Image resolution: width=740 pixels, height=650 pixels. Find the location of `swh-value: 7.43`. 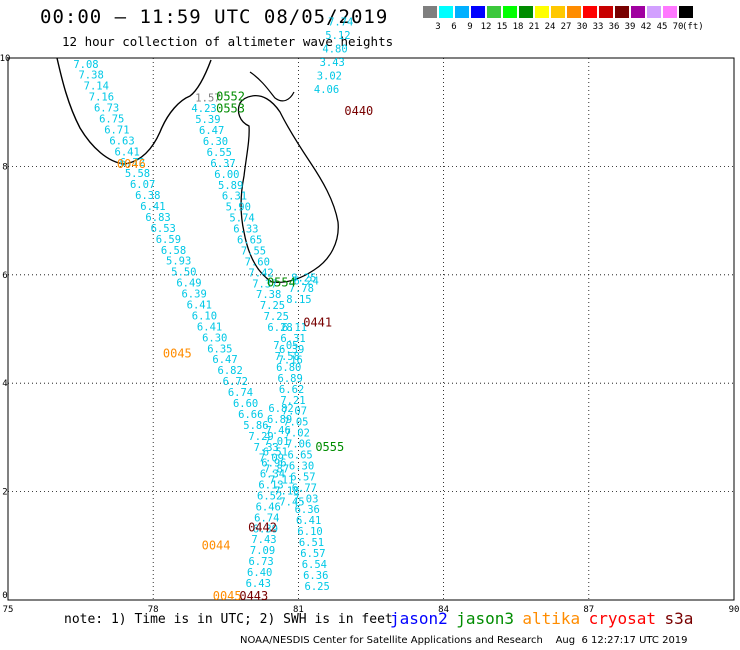

swh-value: 7.43 is located at coordinates (263, 540).